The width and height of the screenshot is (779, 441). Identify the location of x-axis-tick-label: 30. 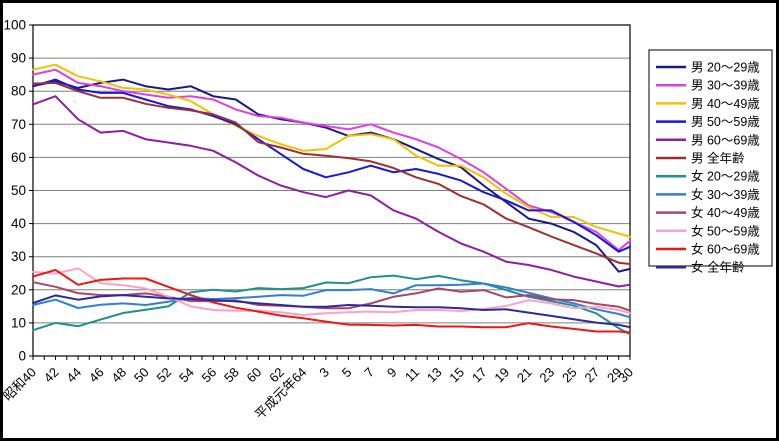
(625, 375).